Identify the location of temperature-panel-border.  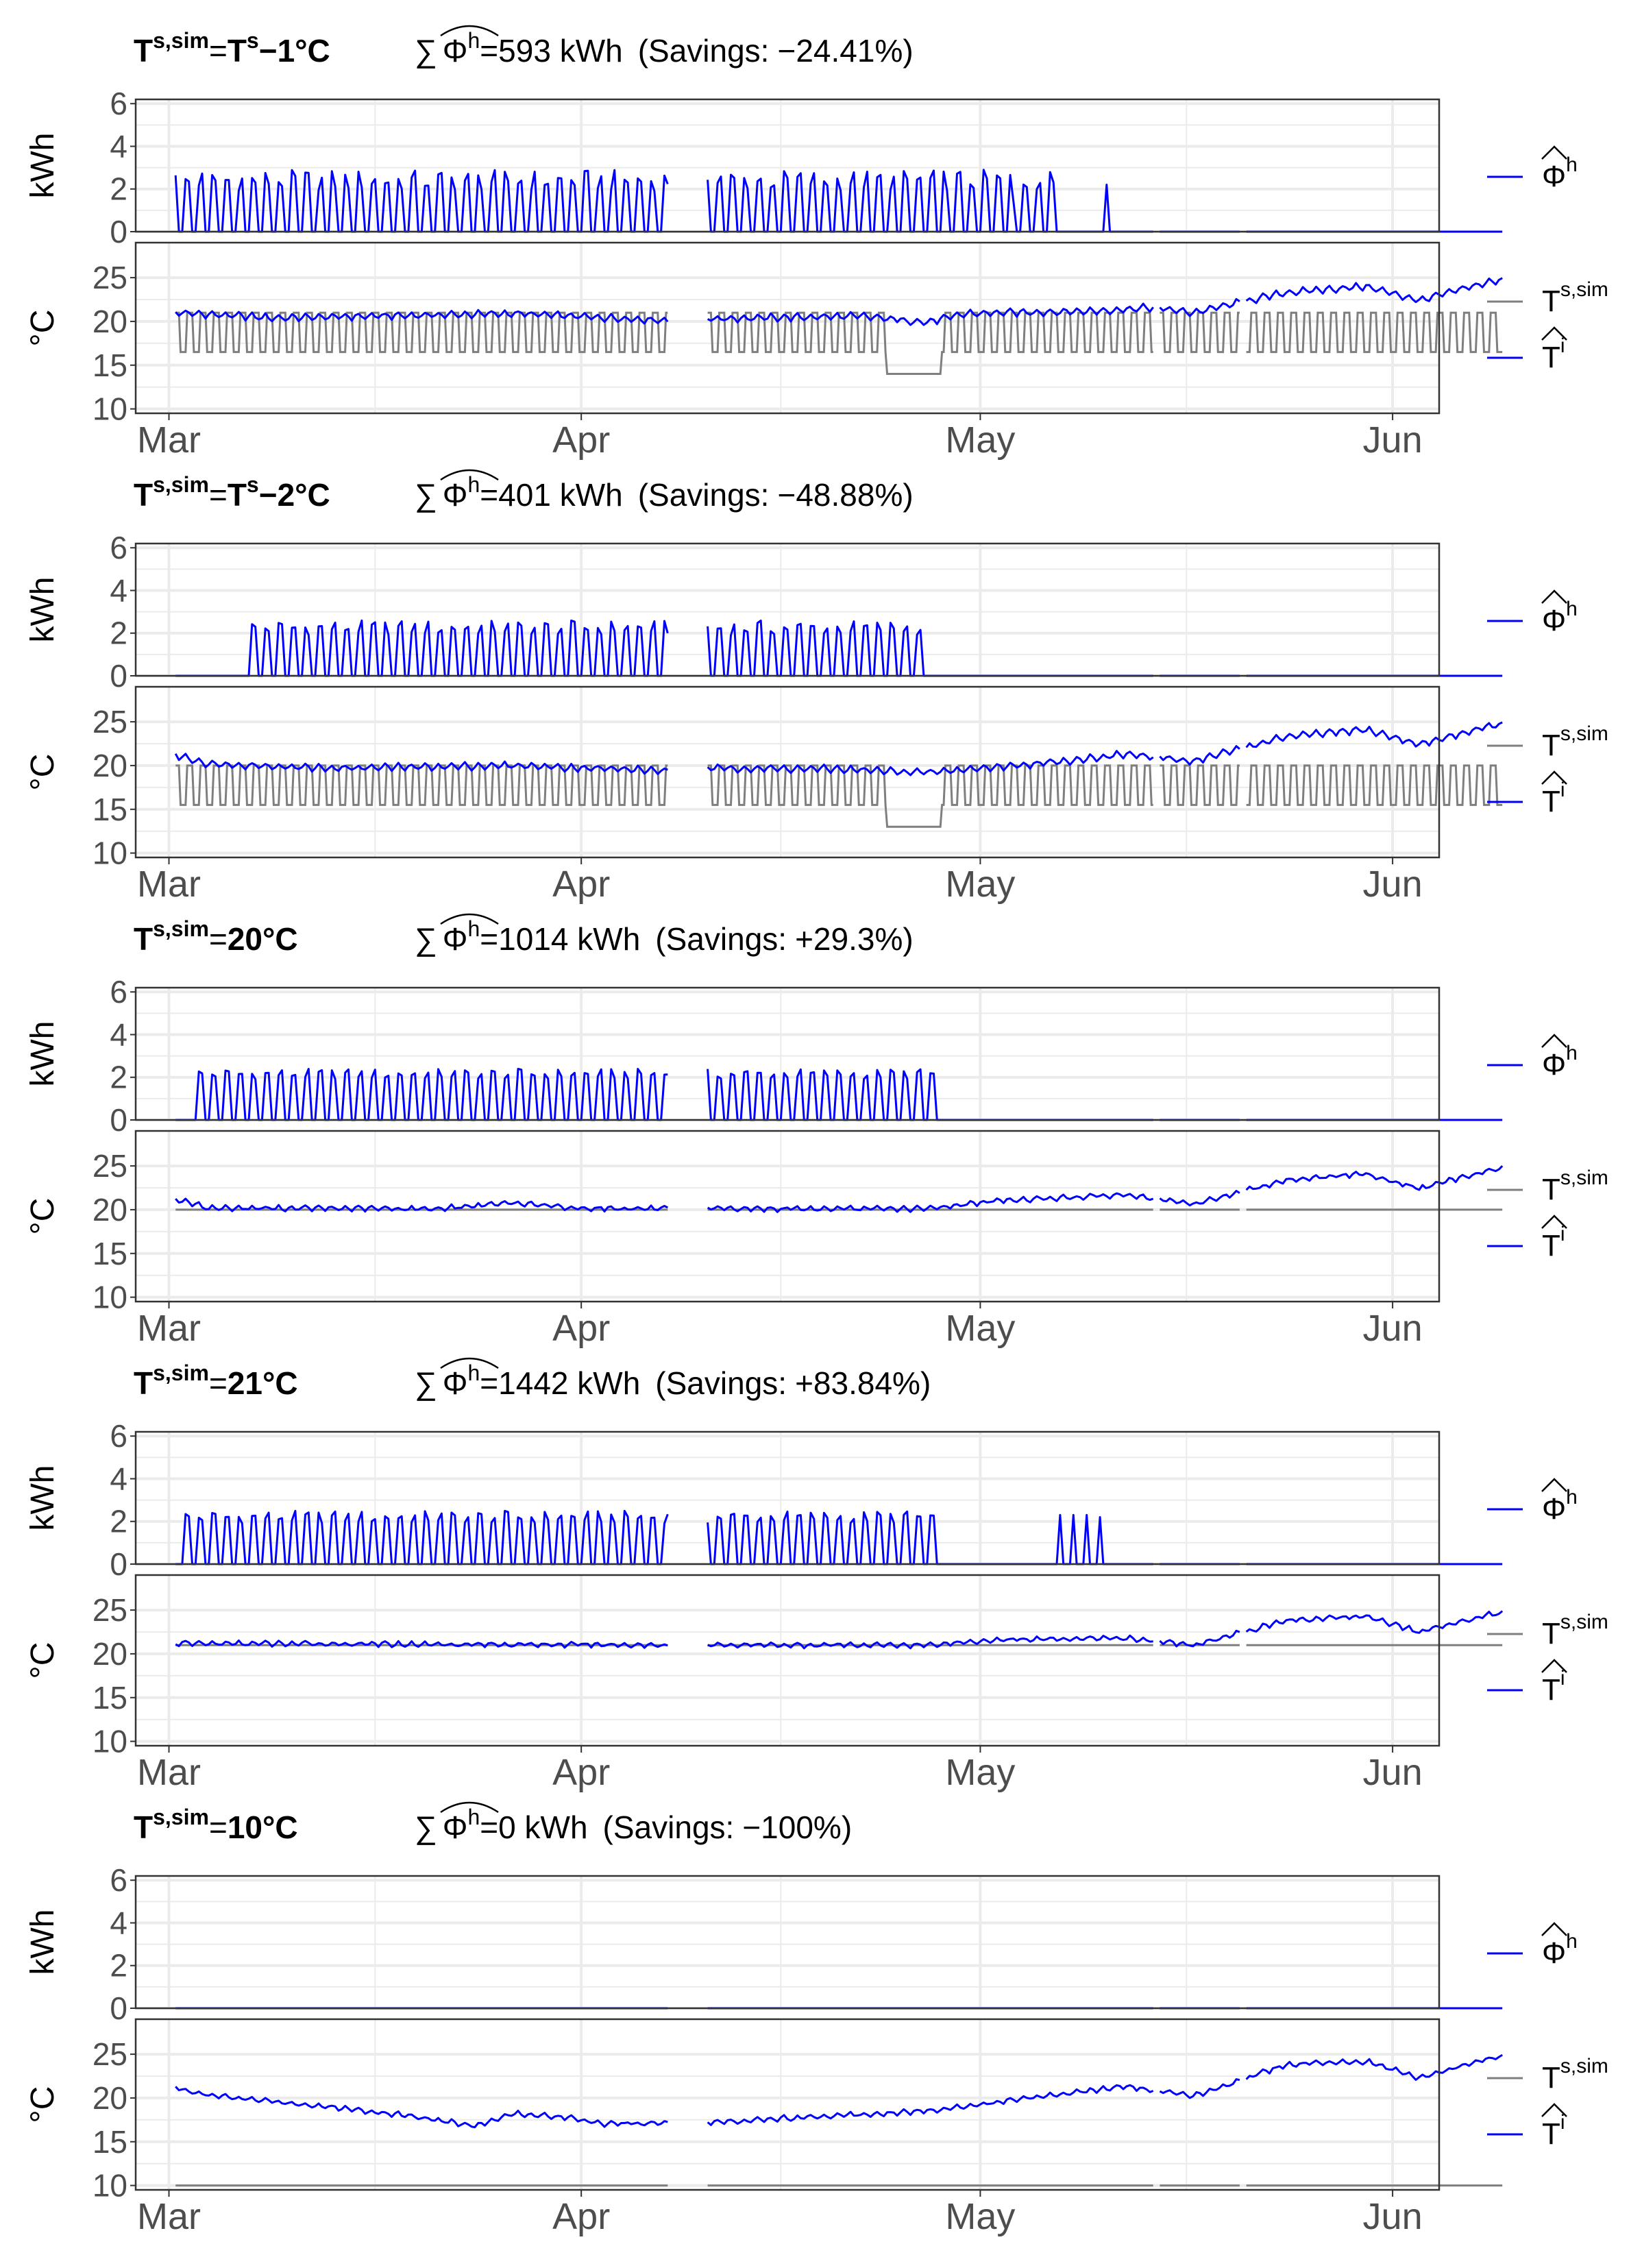
(788, 1217).